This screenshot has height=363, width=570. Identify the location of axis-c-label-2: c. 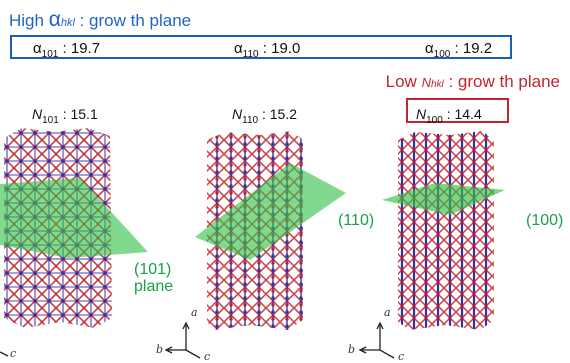
(207, 356).